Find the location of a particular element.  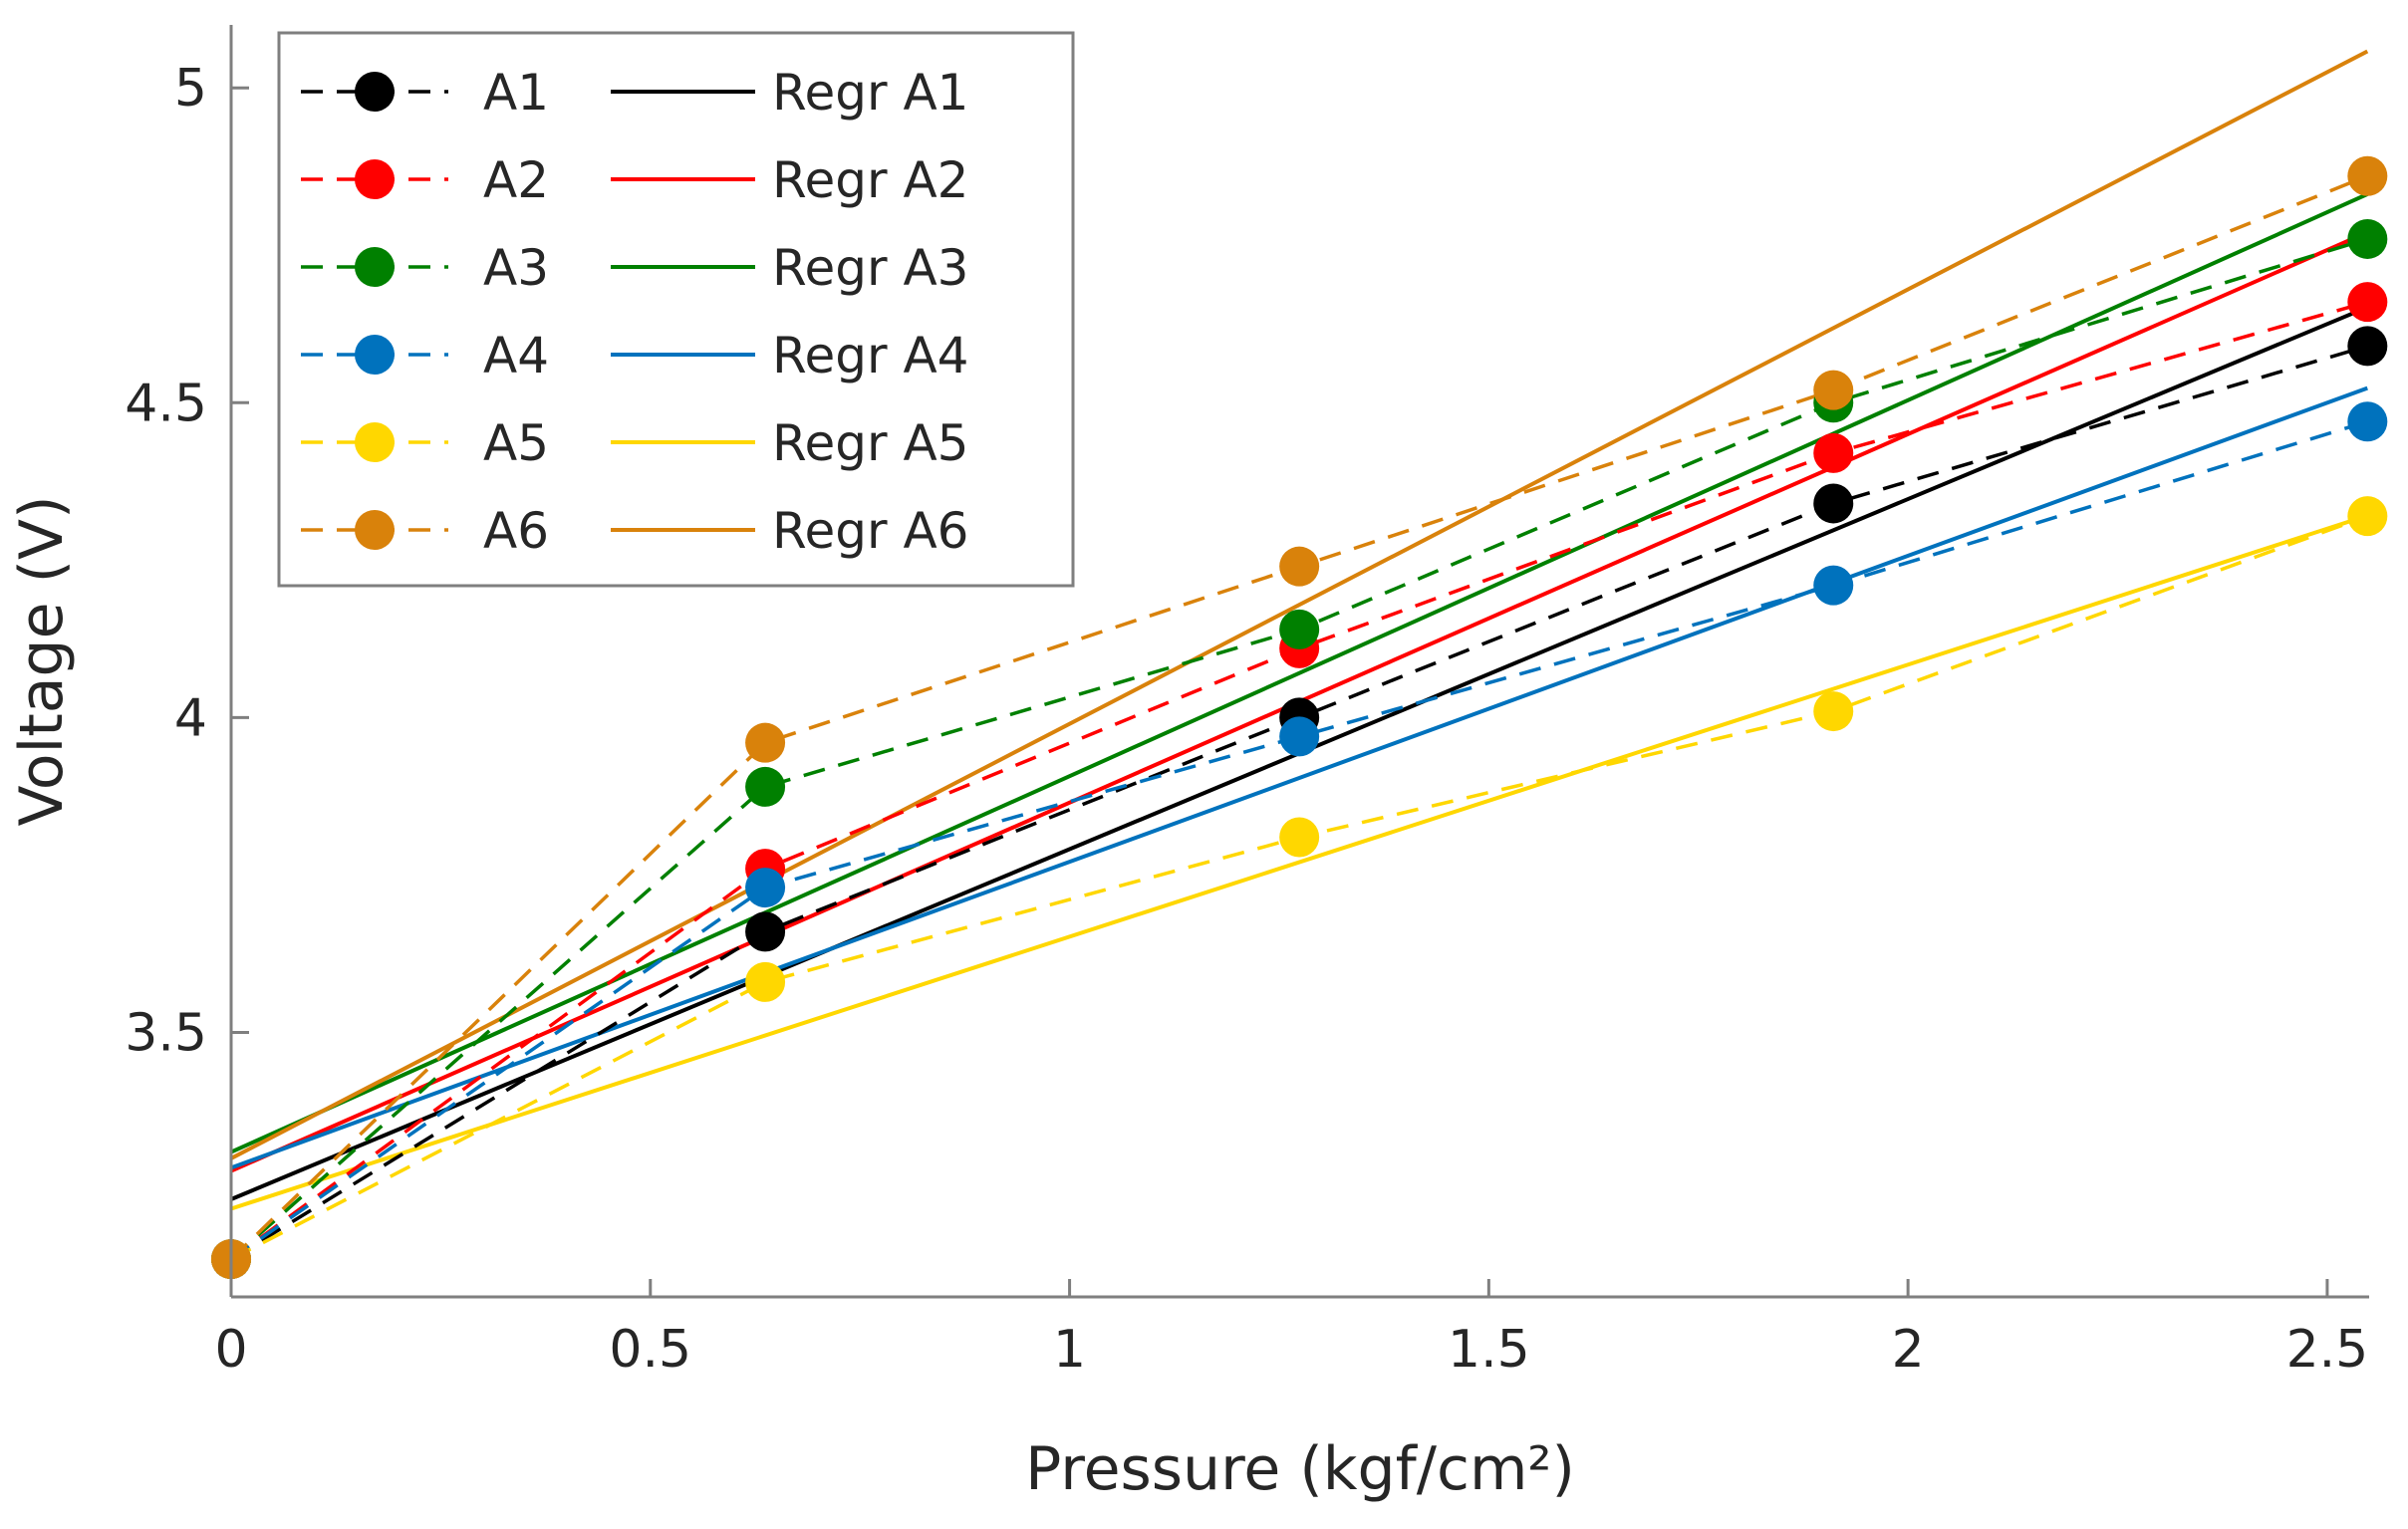

legend-label-a1: A1 is located at coordinates (516, 93).